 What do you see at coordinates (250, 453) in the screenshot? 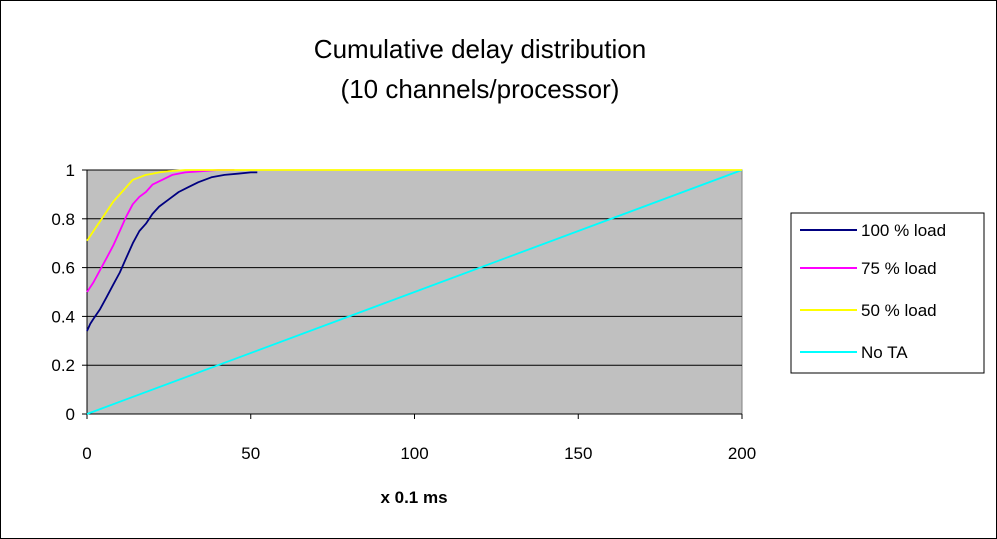
I see `x-tick-label-1: 50` at bounding box center [250, 453].